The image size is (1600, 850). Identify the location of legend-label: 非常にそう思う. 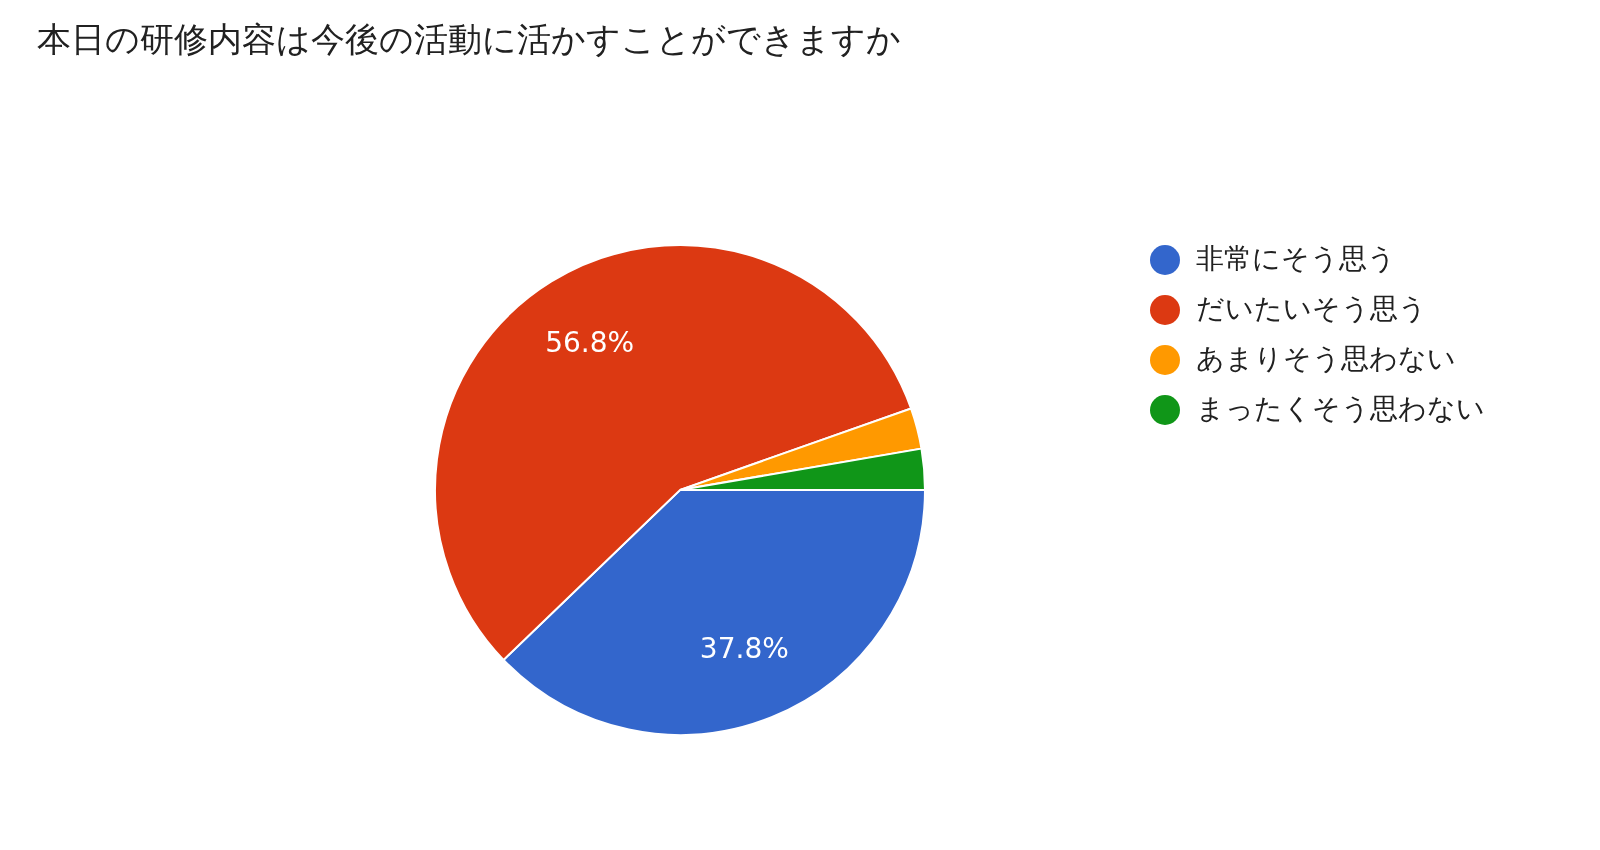
(1296, 258).